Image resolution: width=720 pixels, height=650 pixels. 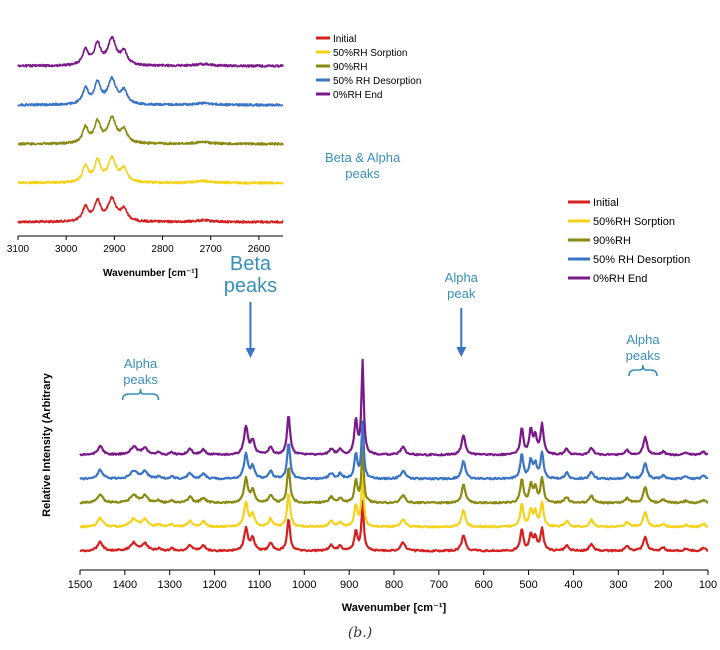 I want to click on annotation-text: Beta, so click(x=251, y=264).